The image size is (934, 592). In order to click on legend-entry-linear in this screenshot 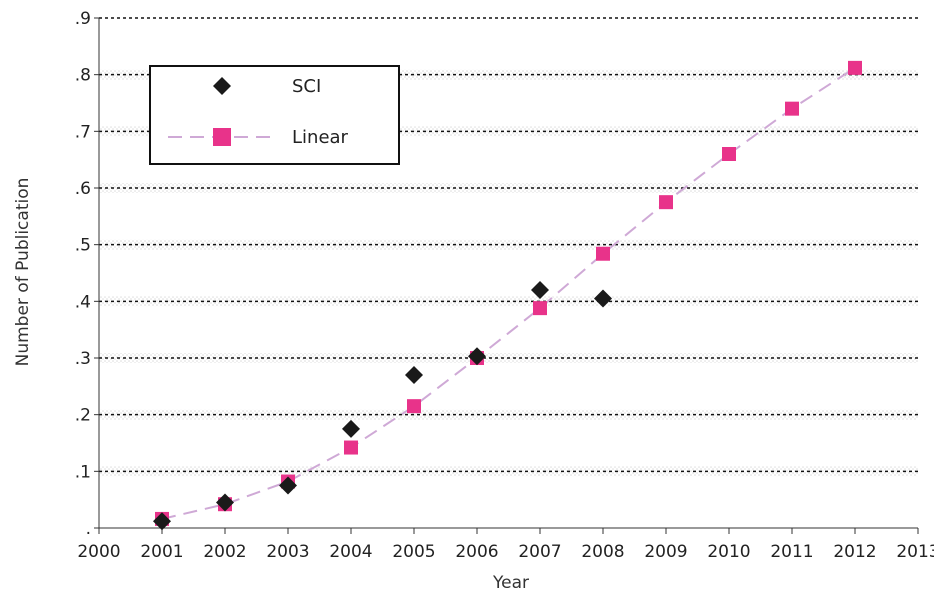, I will do `click(223, 137)`.